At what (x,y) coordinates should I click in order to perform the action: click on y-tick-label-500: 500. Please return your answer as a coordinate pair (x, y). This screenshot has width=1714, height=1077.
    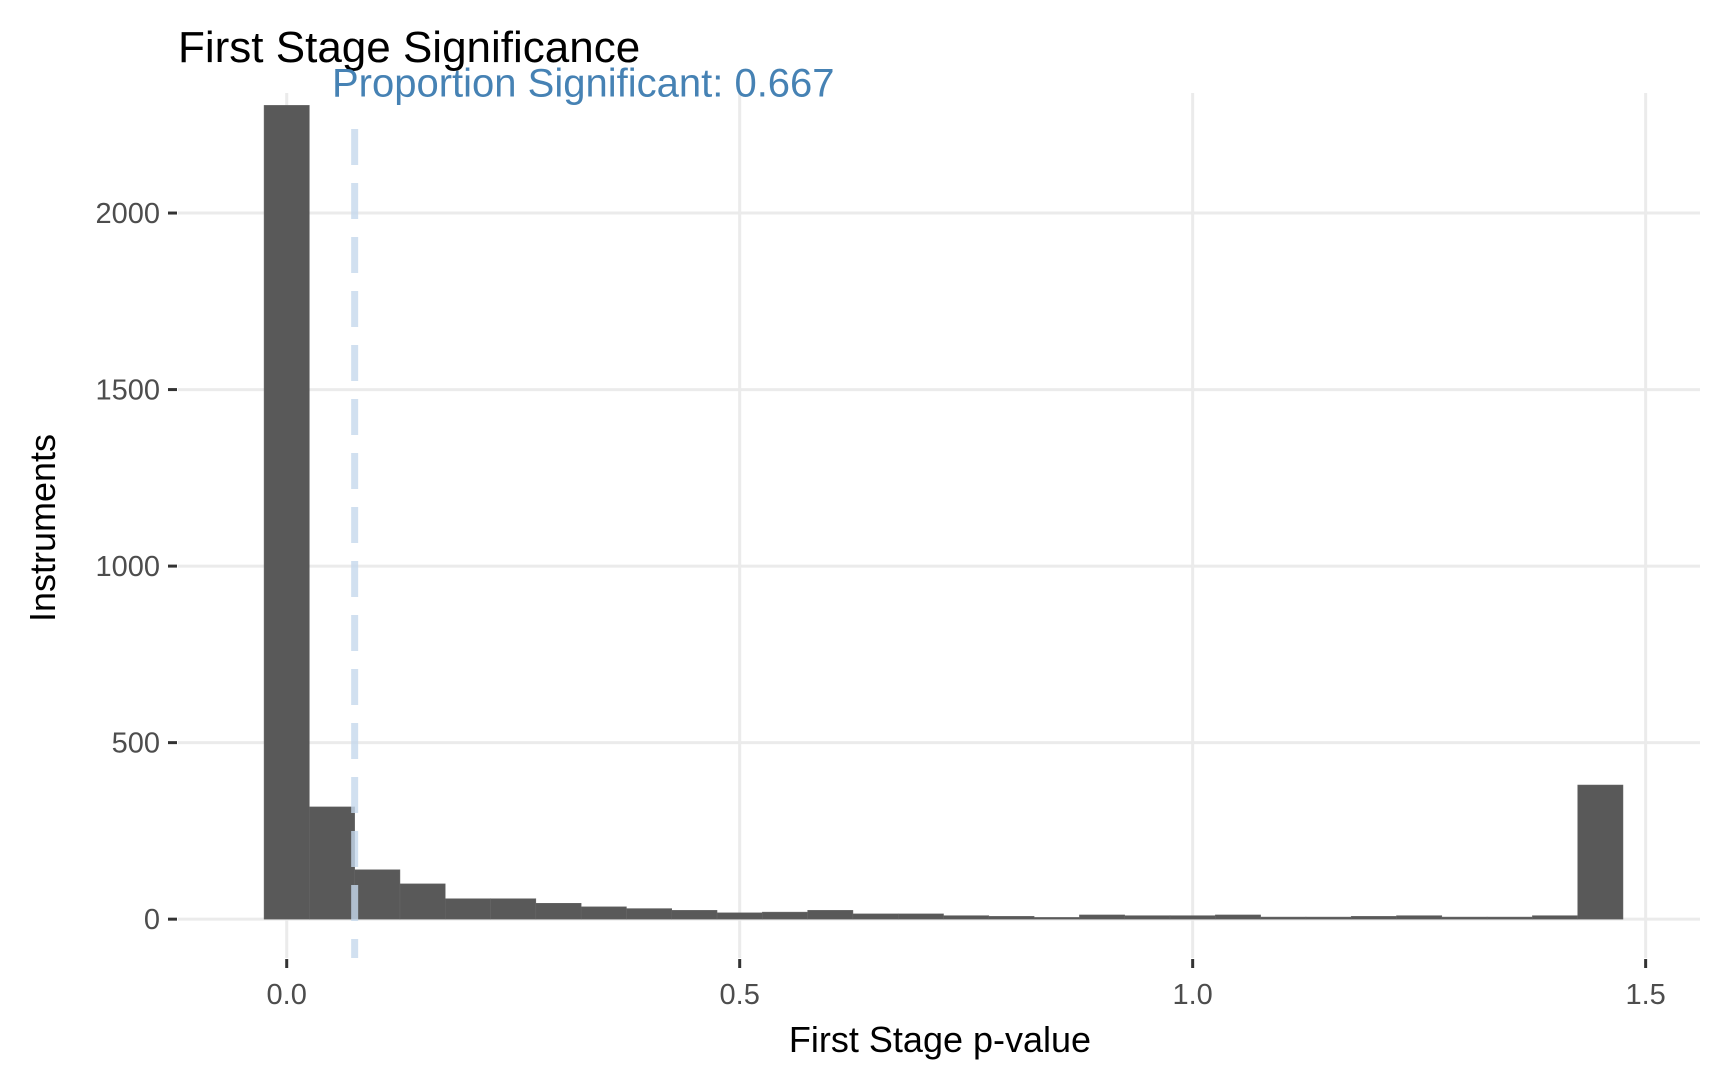
    Looking at the image, I should click on (136, 744).